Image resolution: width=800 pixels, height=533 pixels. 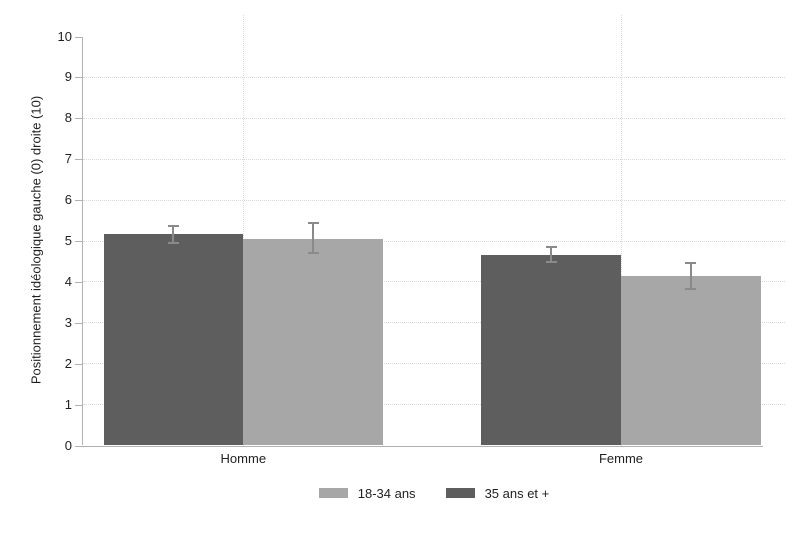 I want to click on error-bar-homme-18-34-ans, so click(x=313, y=238).